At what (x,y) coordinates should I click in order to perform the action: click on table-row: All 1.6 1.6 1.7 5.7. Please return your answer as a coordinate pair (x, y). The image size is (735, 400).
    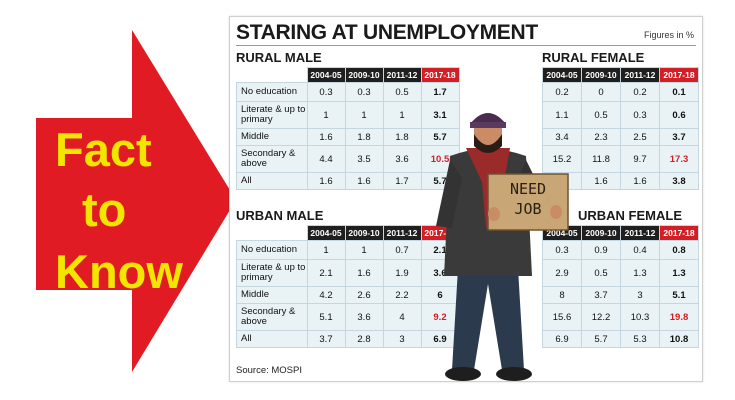
    Looking at the image, I should click on (348, 181).